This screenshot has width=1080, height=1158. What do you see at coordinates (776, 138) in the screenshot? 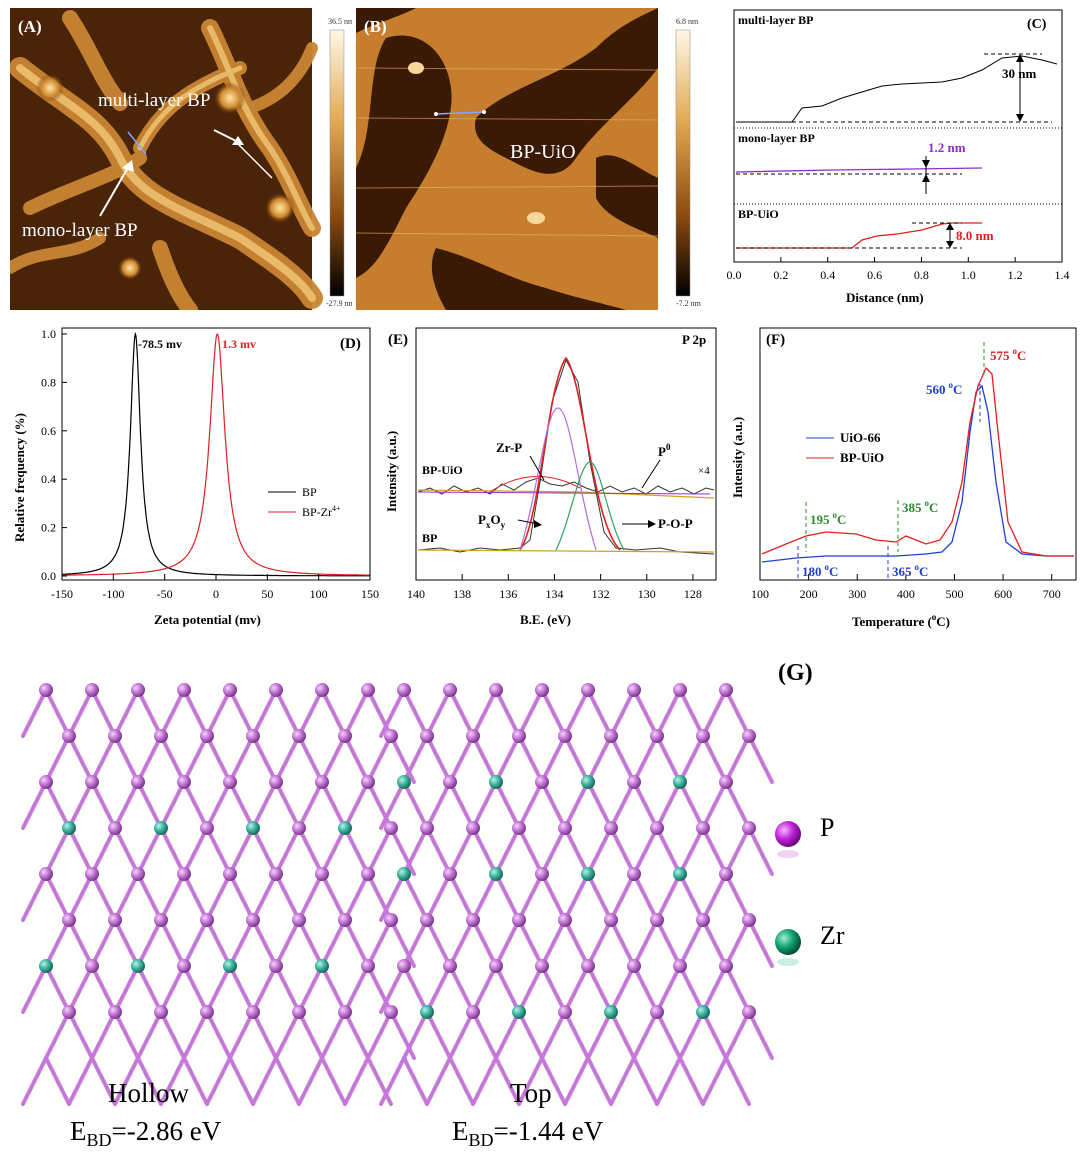
I see `panel-c-mono-label: mono-layer BP` at bounding box center [776, 138].